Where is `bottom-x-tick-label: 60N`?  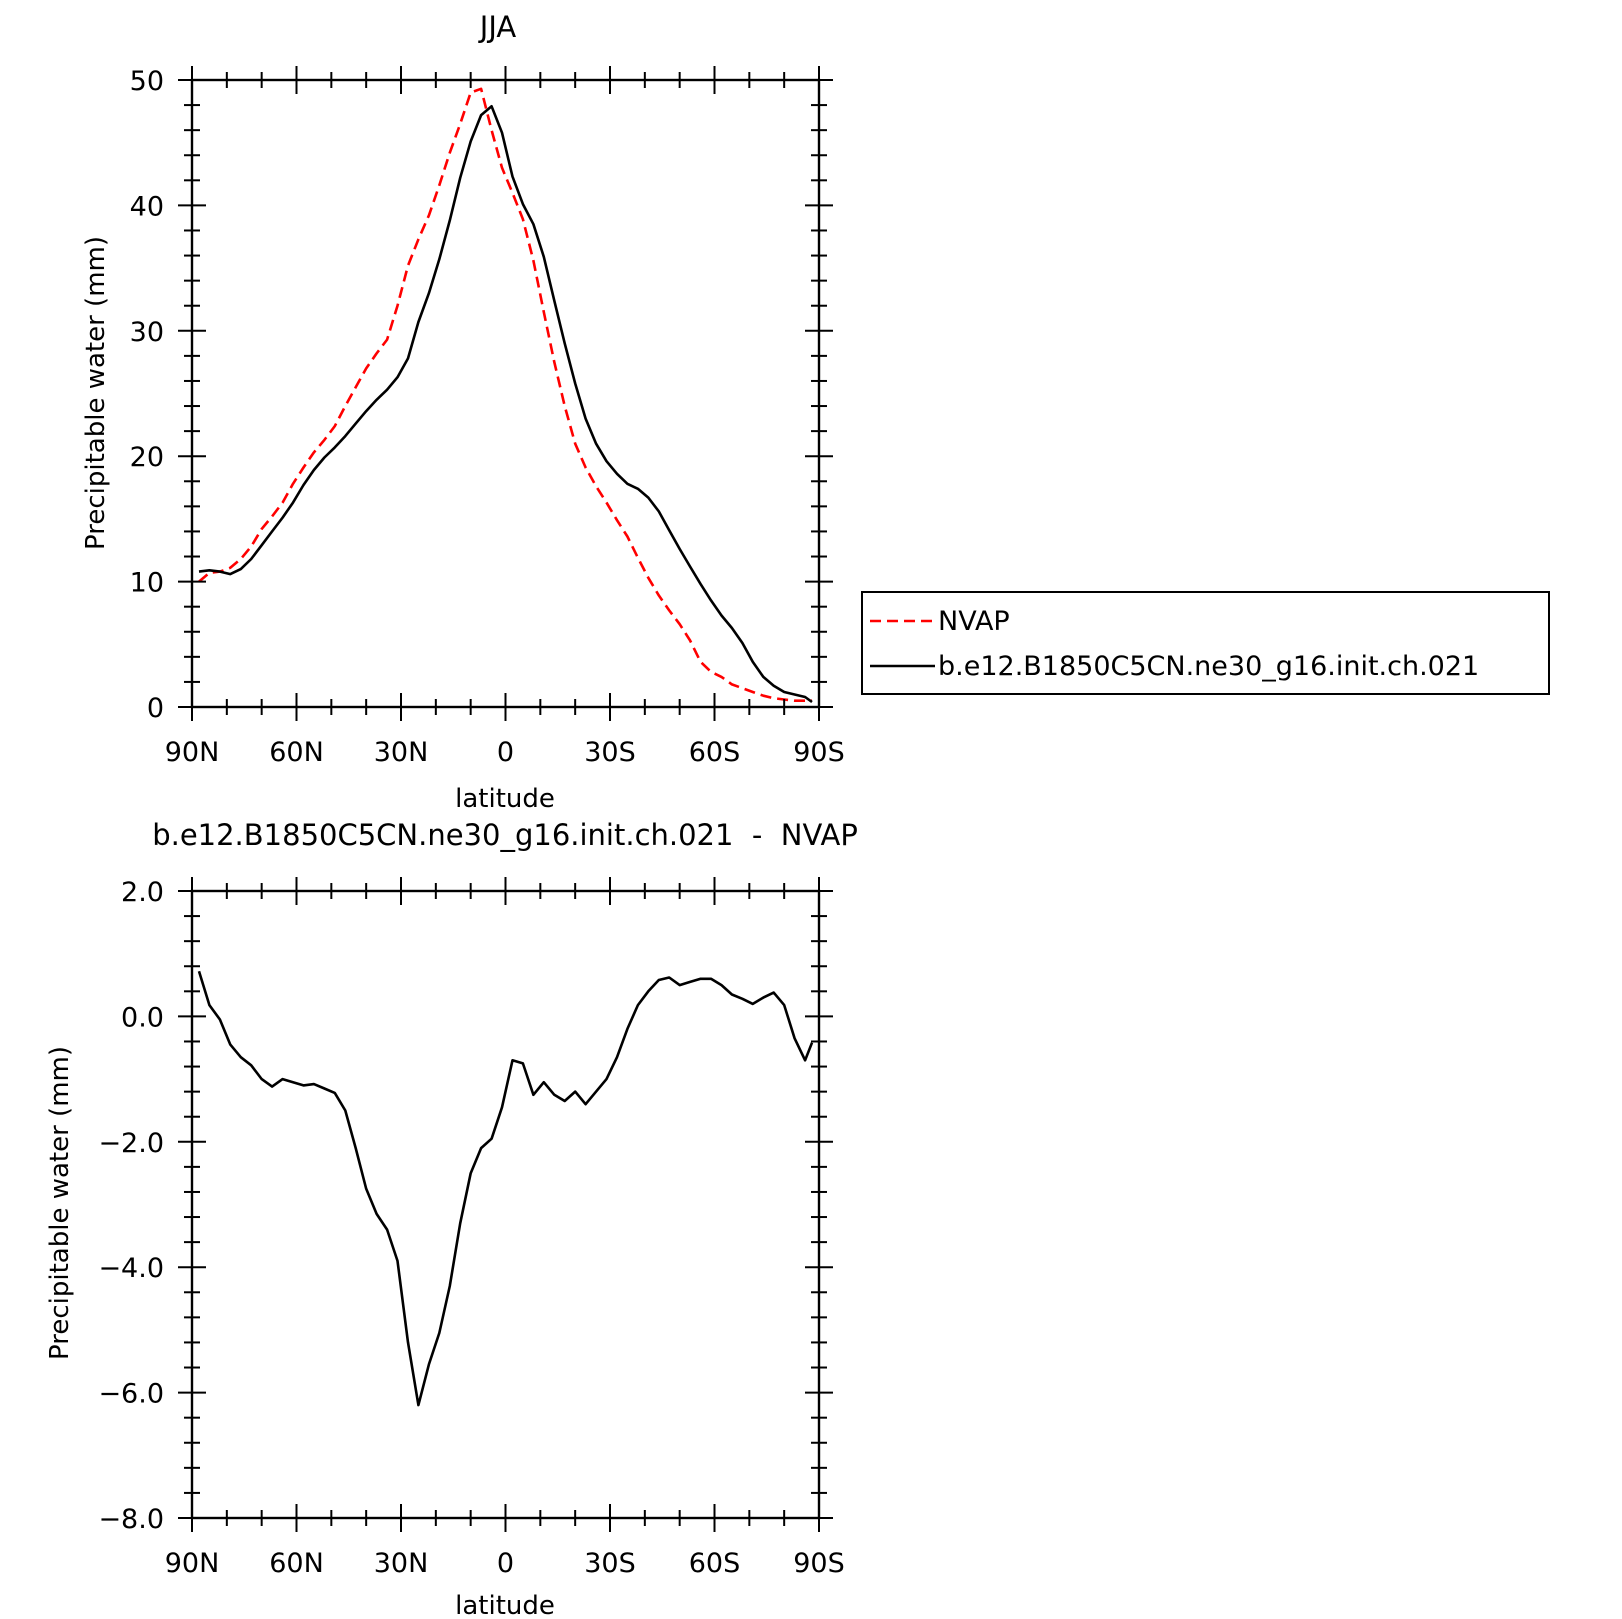
bottom-x-tick-label: 60N is located at coordinates (296, 1563).